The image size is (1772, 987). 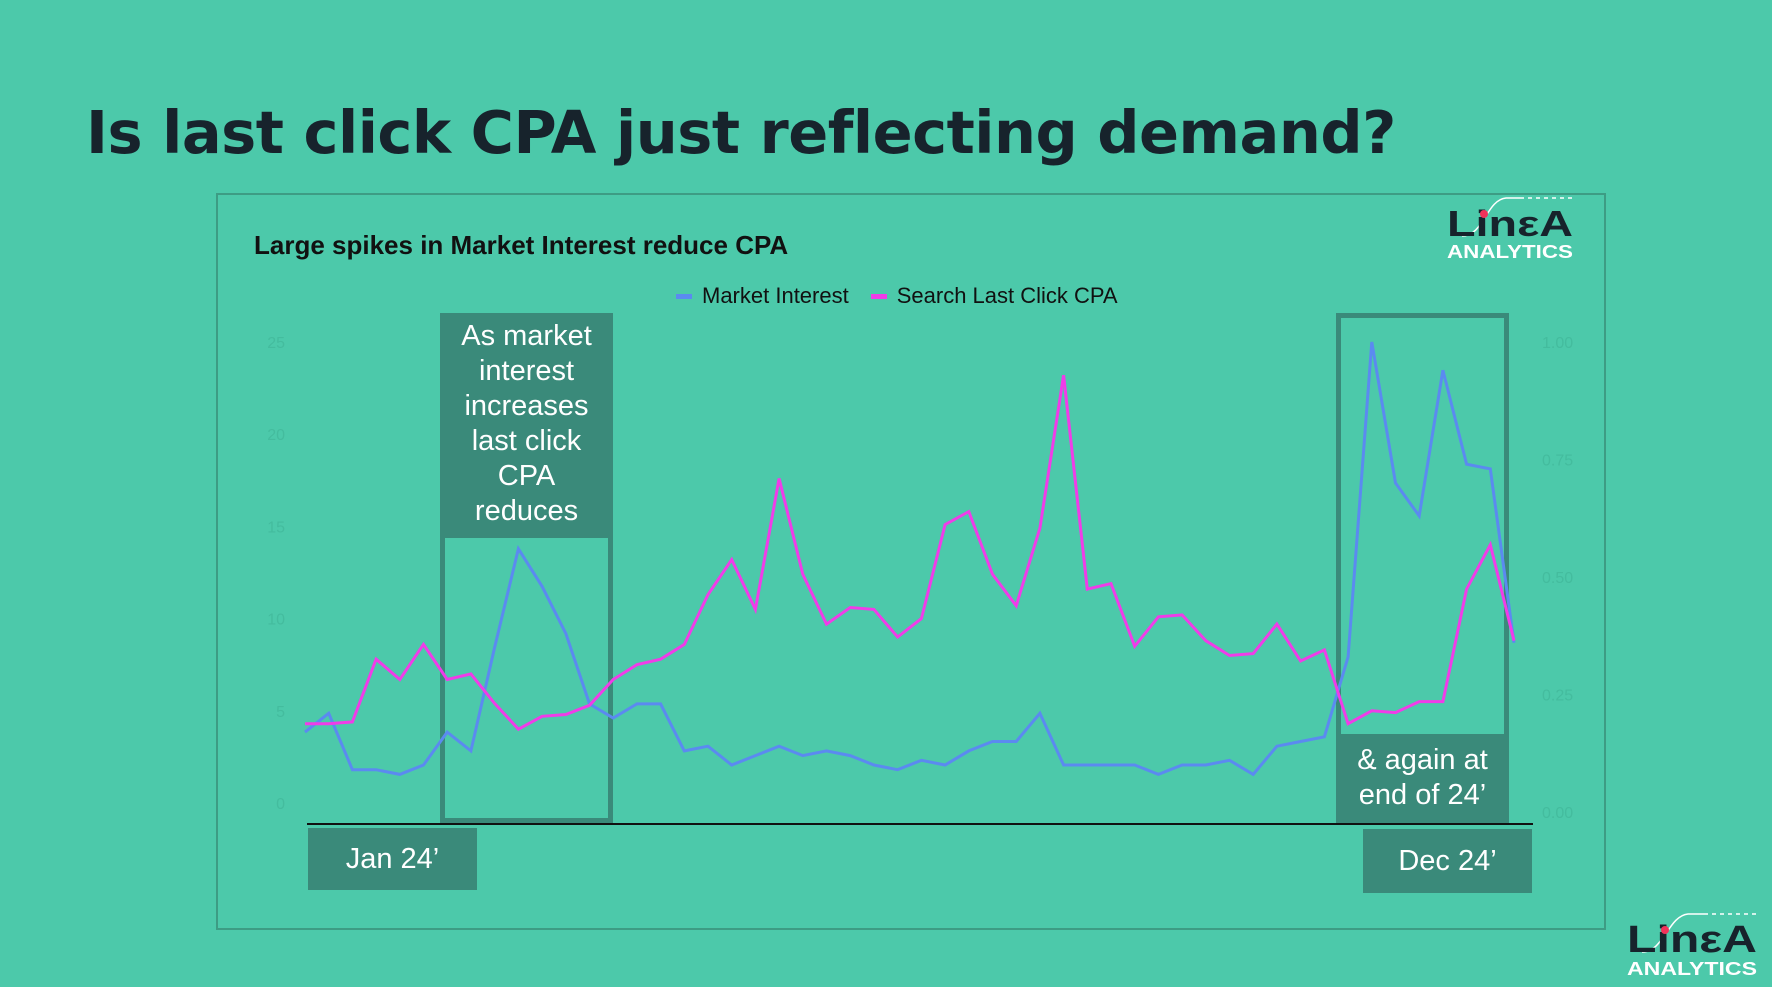 What do you see at coordinates (280, 804) in the screenshot?
I see `y-left-tick-label: 0` at bounding box center [280, 804].